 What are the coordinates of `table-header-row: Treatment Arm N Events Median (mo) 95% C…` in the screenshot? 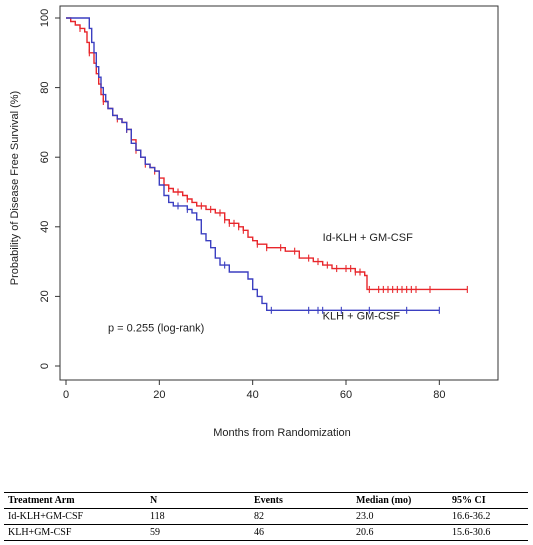 It's located at (266, 500).